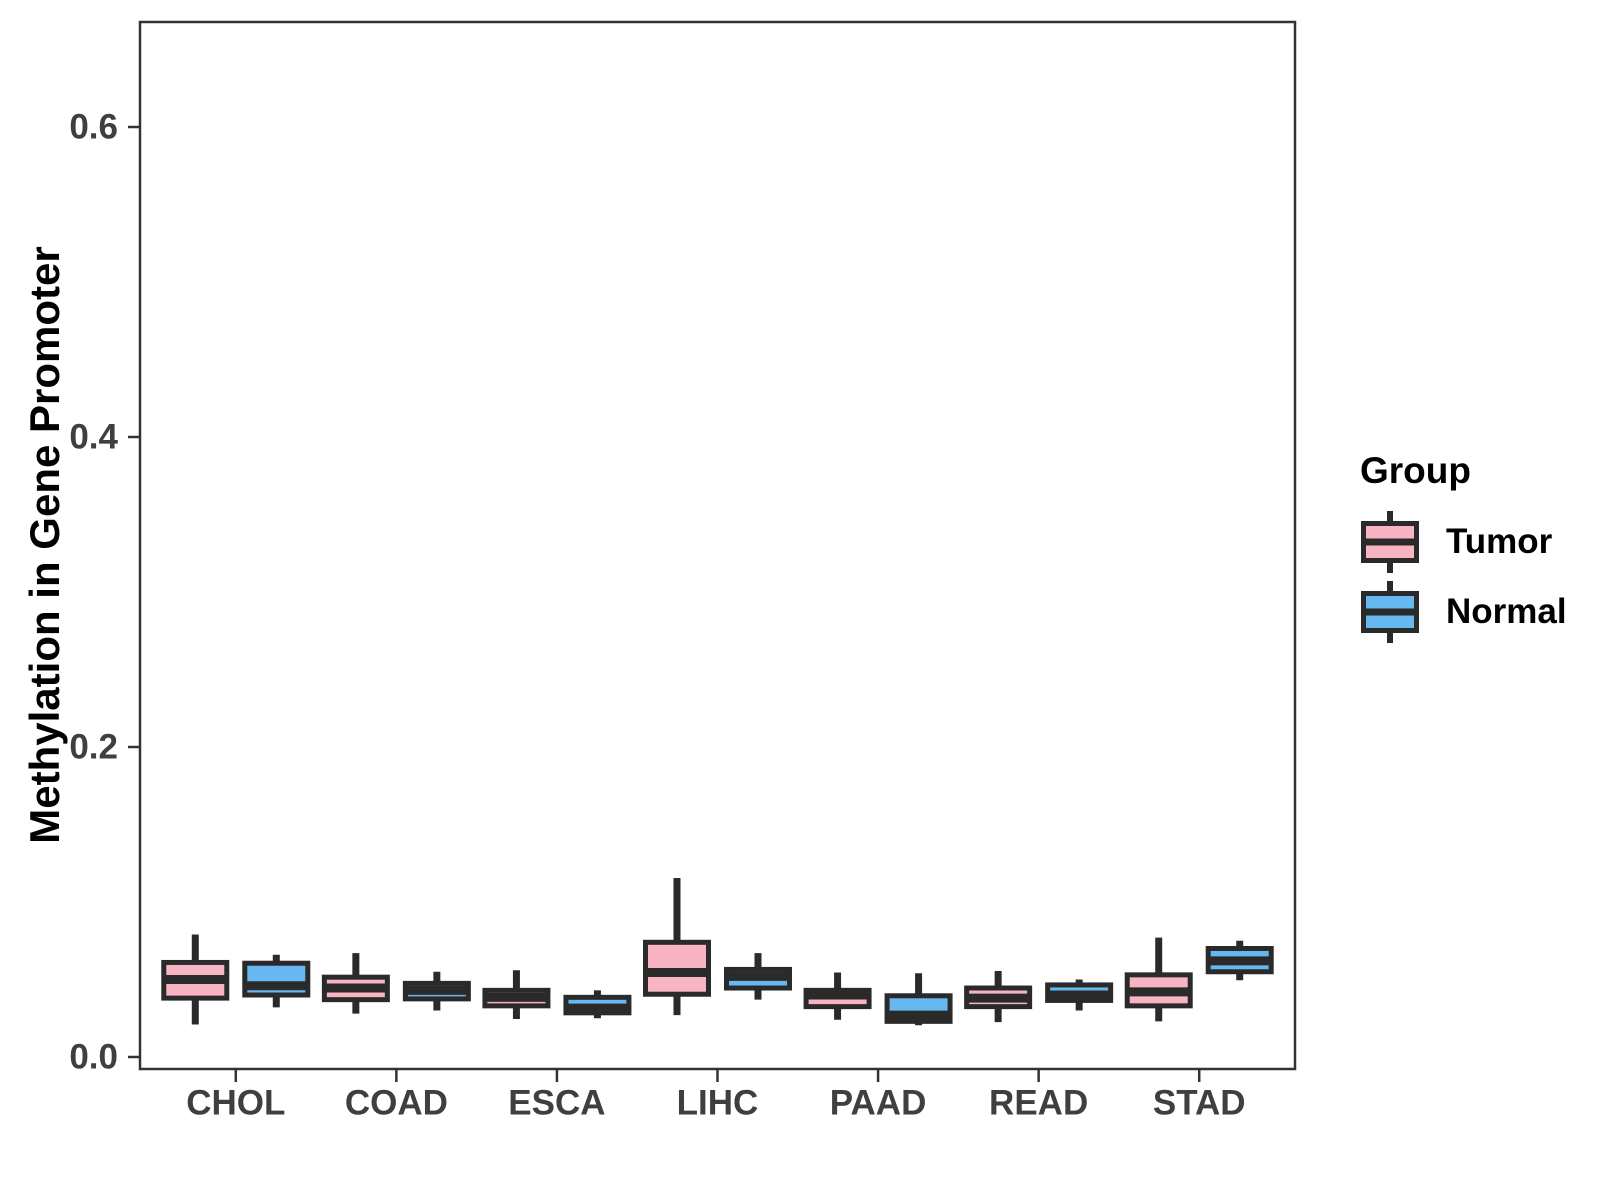 Image resolution: width=1600 pixels, height=1200 pixels. Describe the element at coordinates (597, 1004) in the screenshot. I see `boxplot-esca-normal` at that location.